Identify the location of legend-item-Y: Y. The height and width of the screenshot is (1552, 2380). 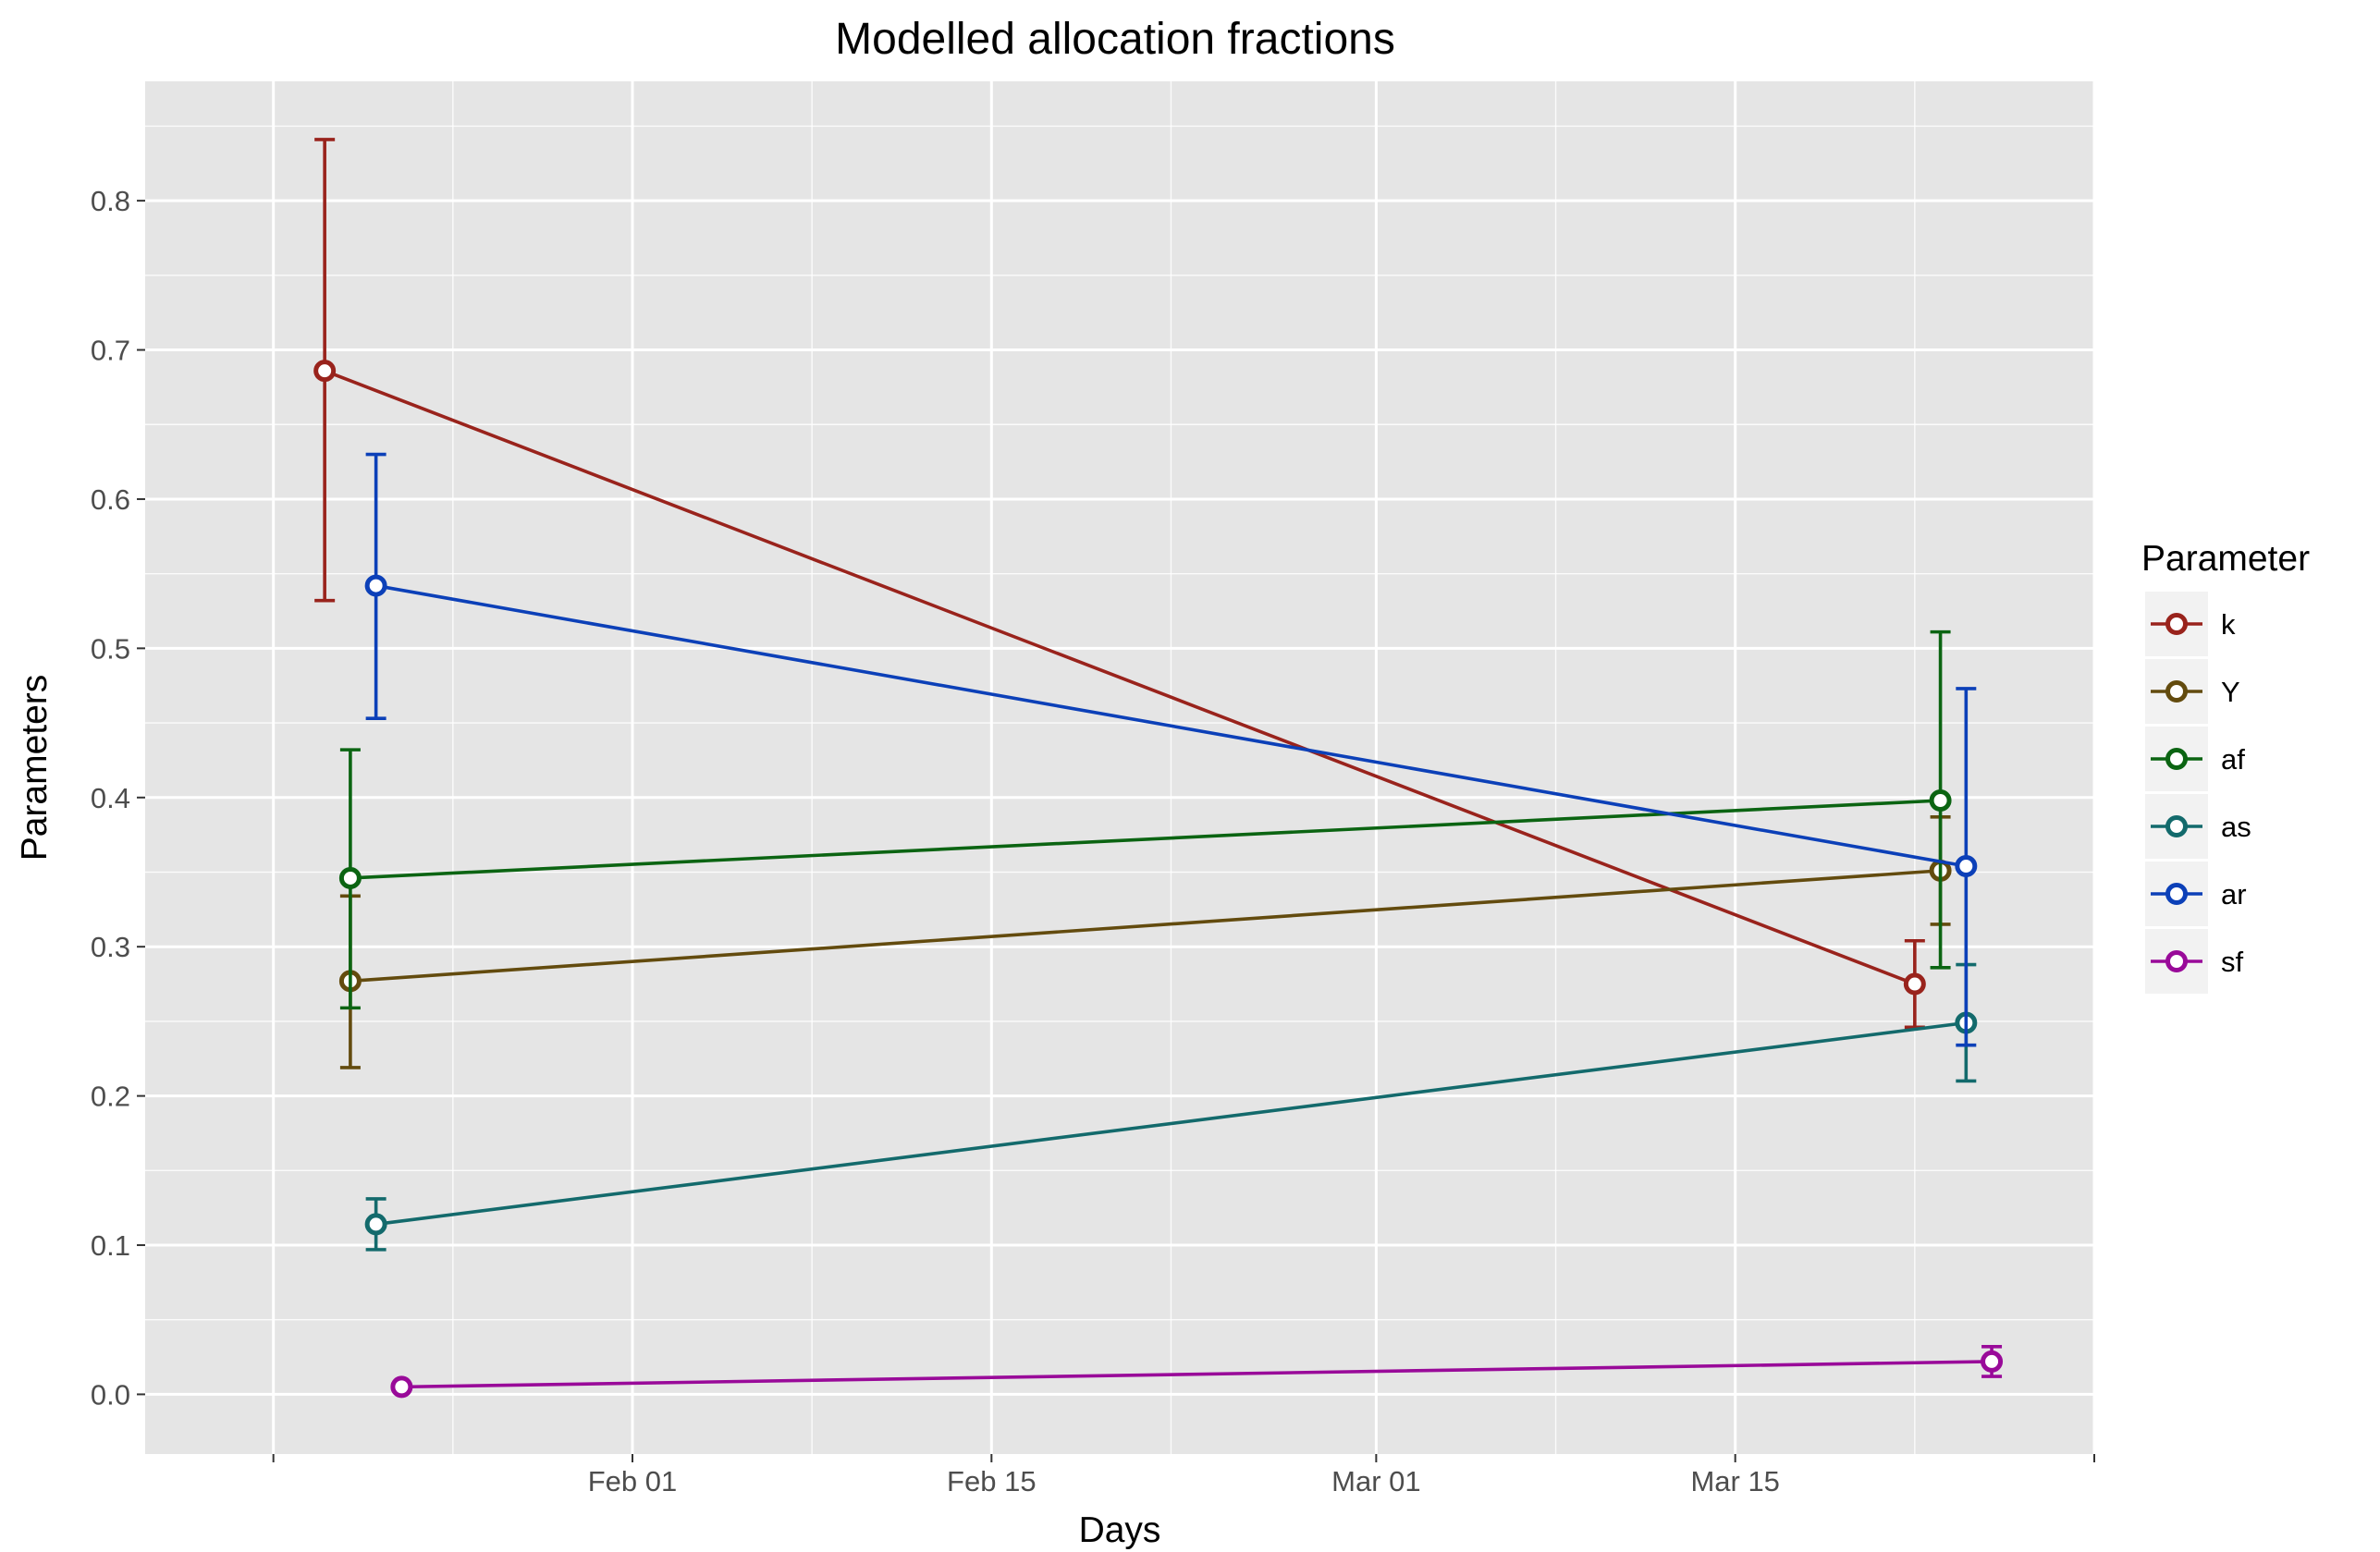
(2192, 691).